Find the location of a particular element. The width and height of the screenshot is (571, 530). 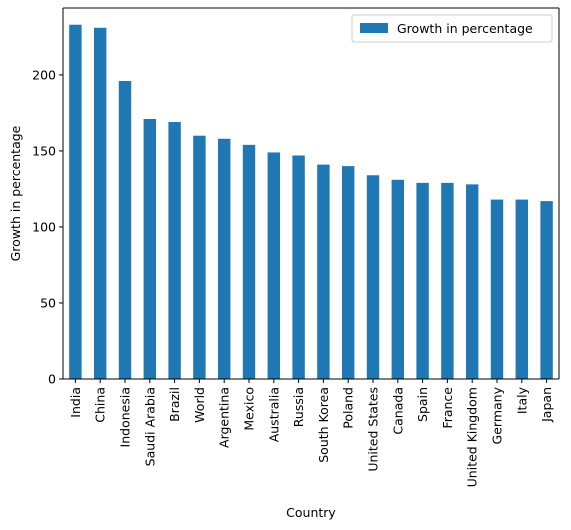

x-tick-label: Germany is located at coordinates (497, 415).